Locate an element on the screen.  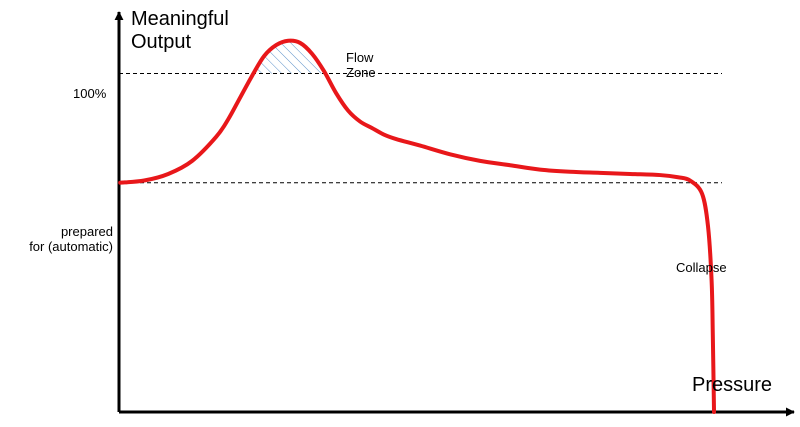
y-axis-label-line1: Meaningful is located at coordinates (180, 19).